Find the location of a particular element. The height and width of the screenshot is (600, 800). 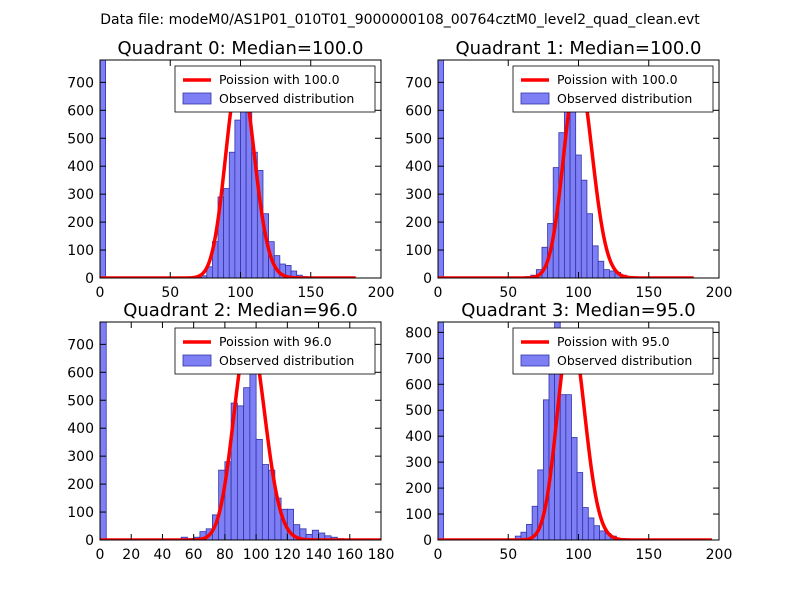

x-tick-label: 120 is located at coordinates (287, 555).